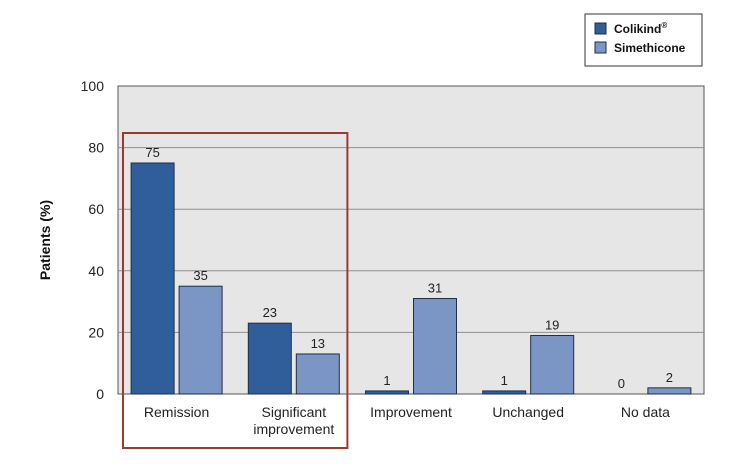 The width and height of the screenshot is (738, 468). Describe the element at coordinates (645, 412) in the screenshot. I see `x-tick-label: No data` at that location.